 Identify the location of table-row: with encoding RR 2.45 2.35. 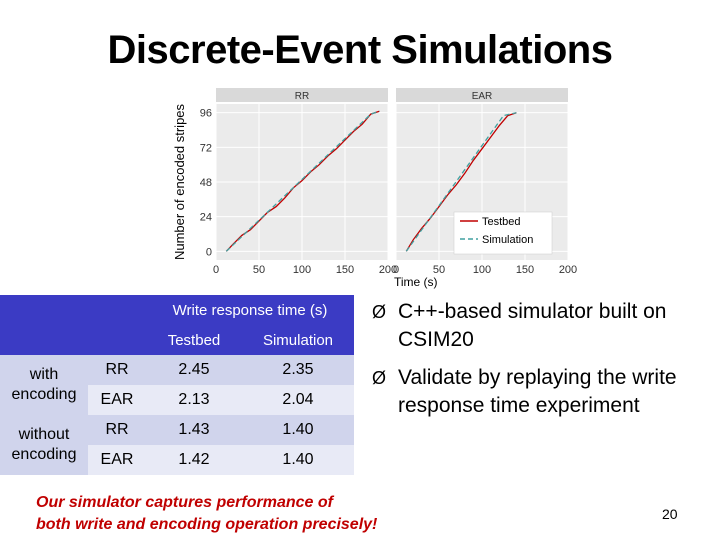
(177, 385).